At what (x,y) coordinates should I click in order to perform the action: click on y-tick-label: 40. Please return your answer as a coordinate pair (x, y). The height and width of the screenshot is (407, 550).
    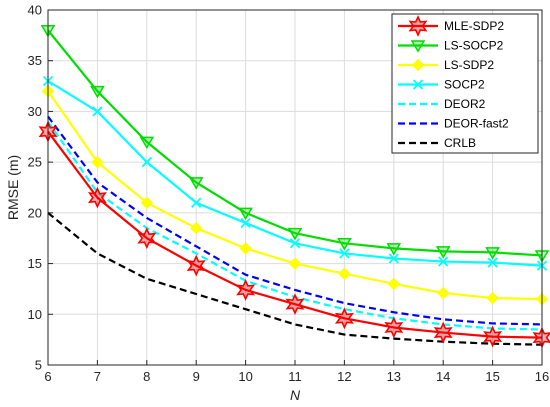
    Looking at the image, I should click on (35, 10).